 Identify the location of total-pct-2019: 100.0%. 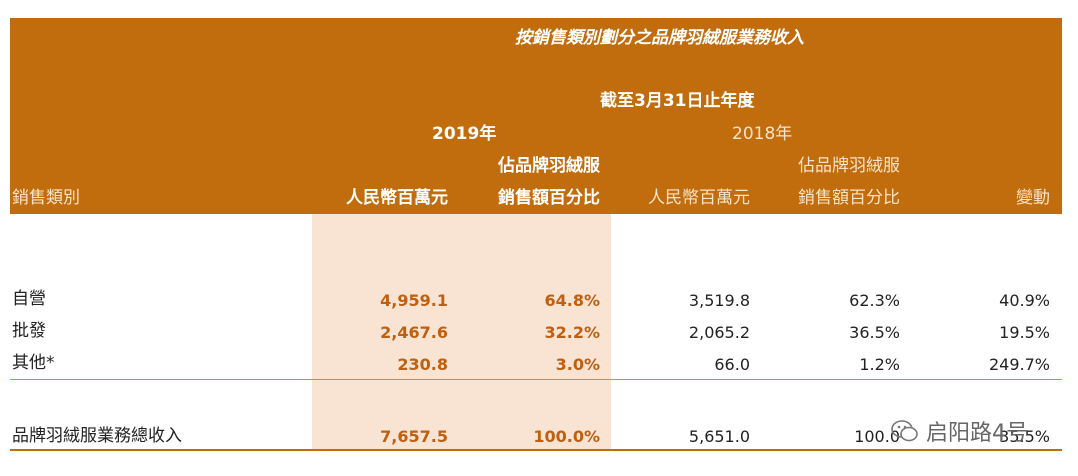
(566, 436).